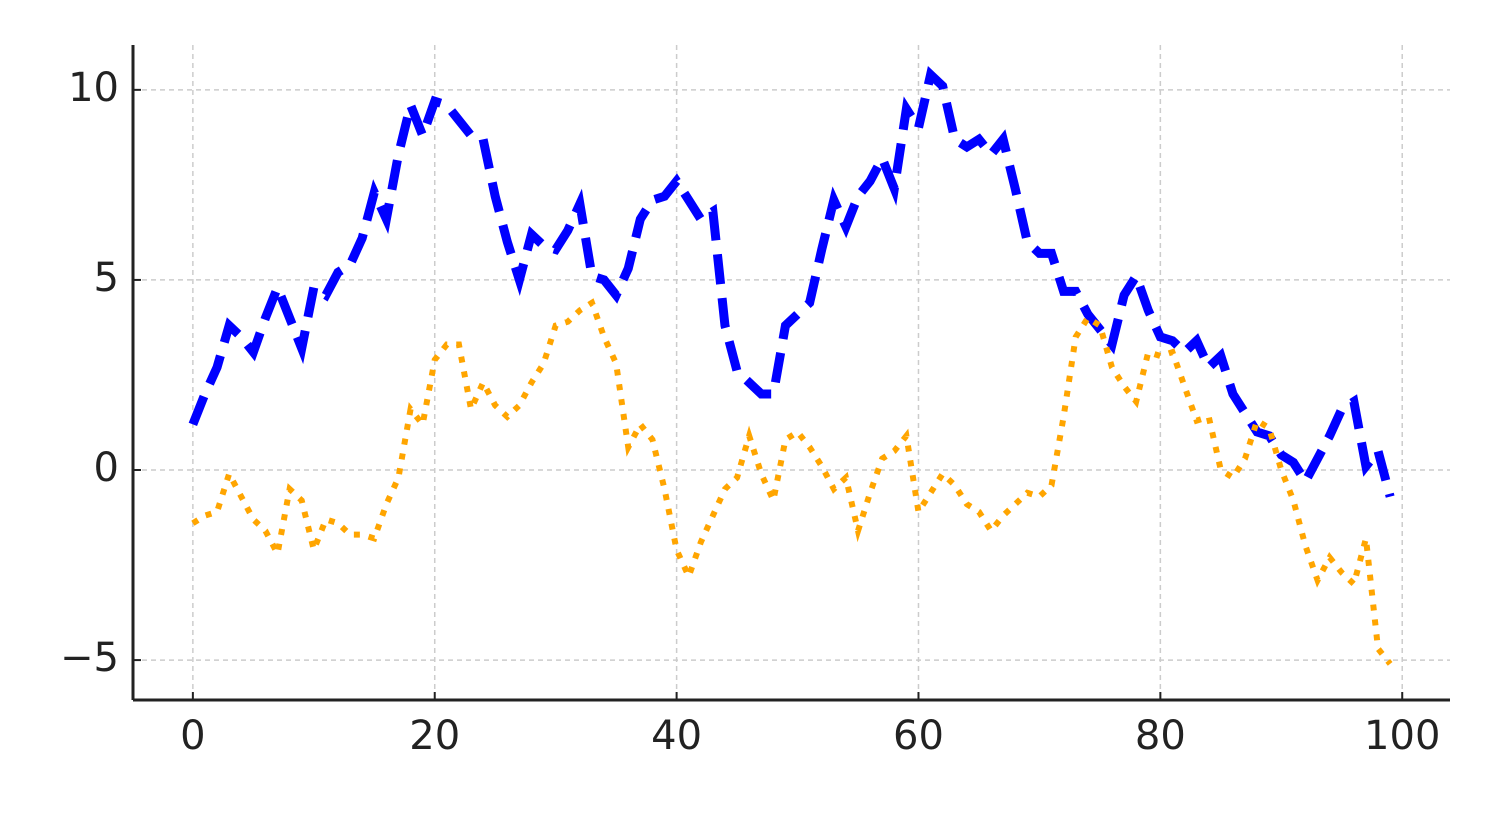  Describe the element at coordinates (676, 736) in the screenshot. I see `x-tick-label: 40` at that location.